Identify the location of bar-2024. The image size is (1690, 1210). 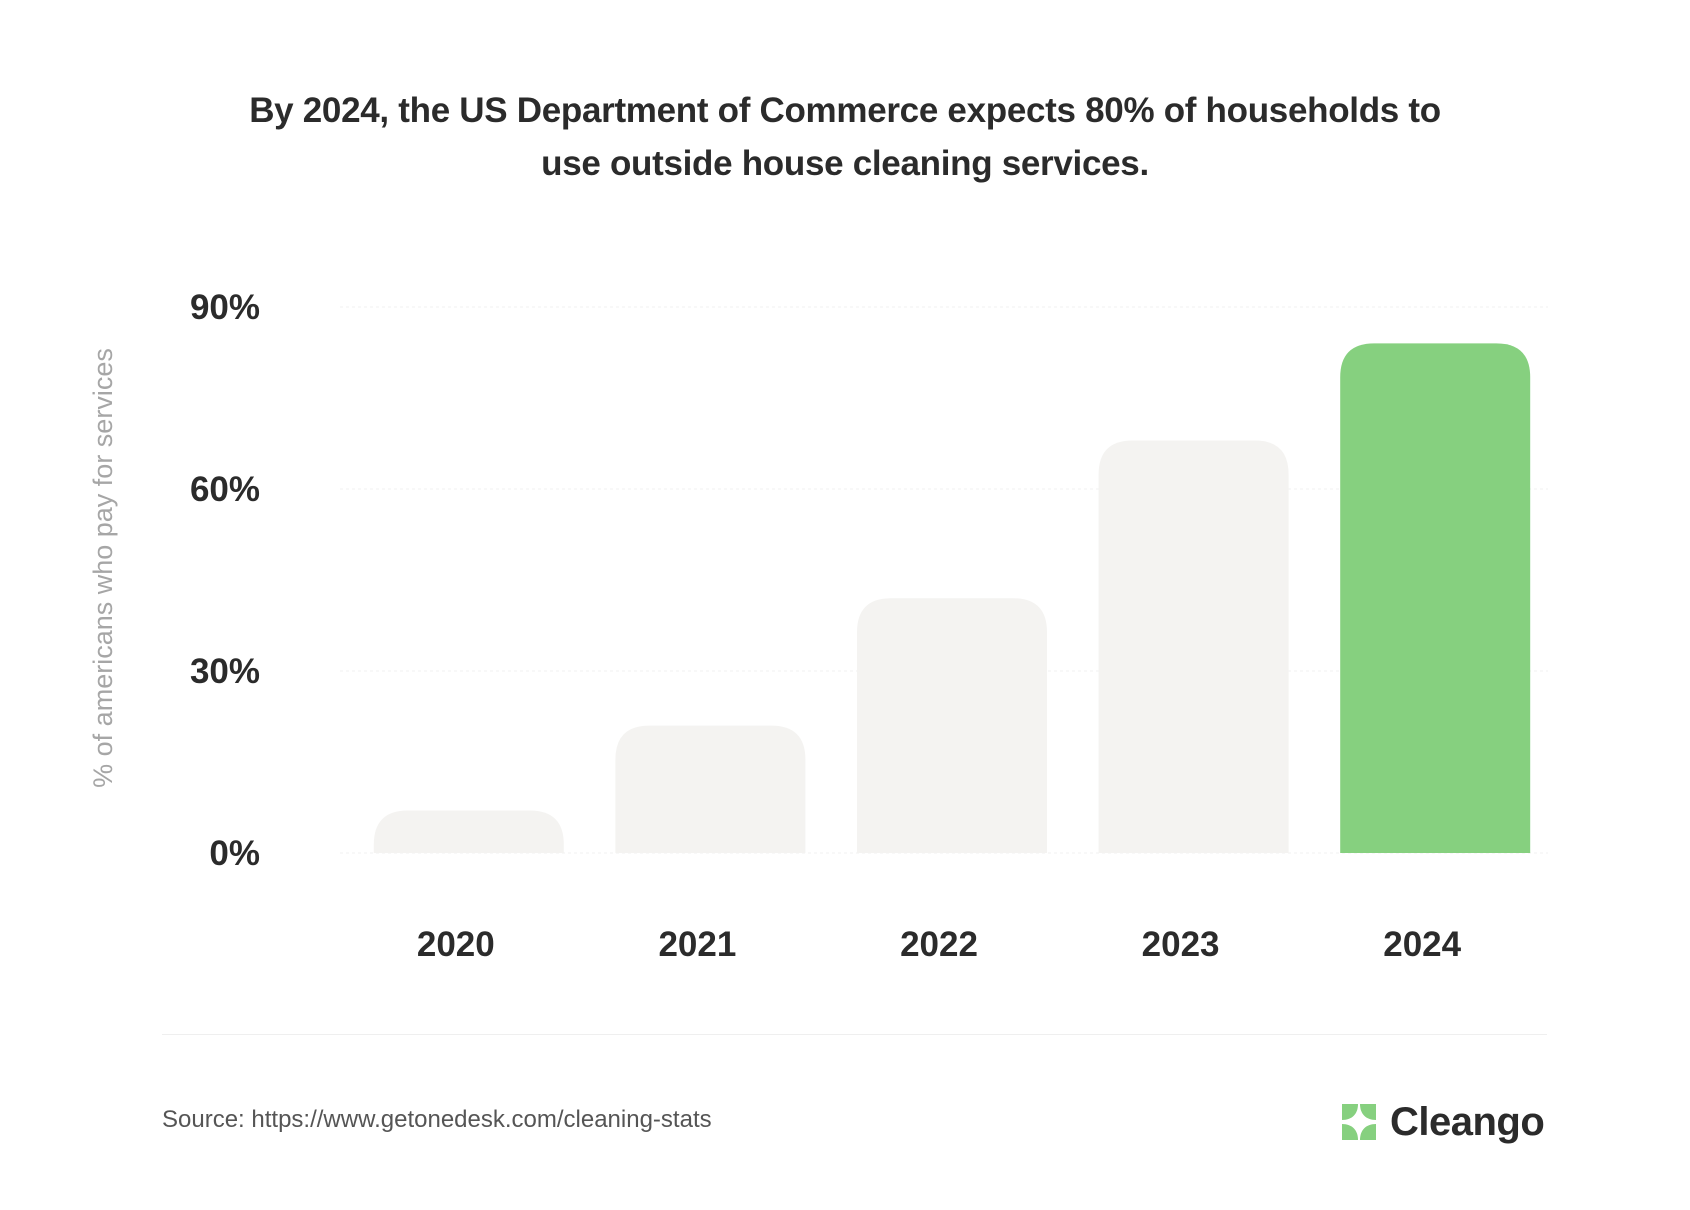
(1435, 598).